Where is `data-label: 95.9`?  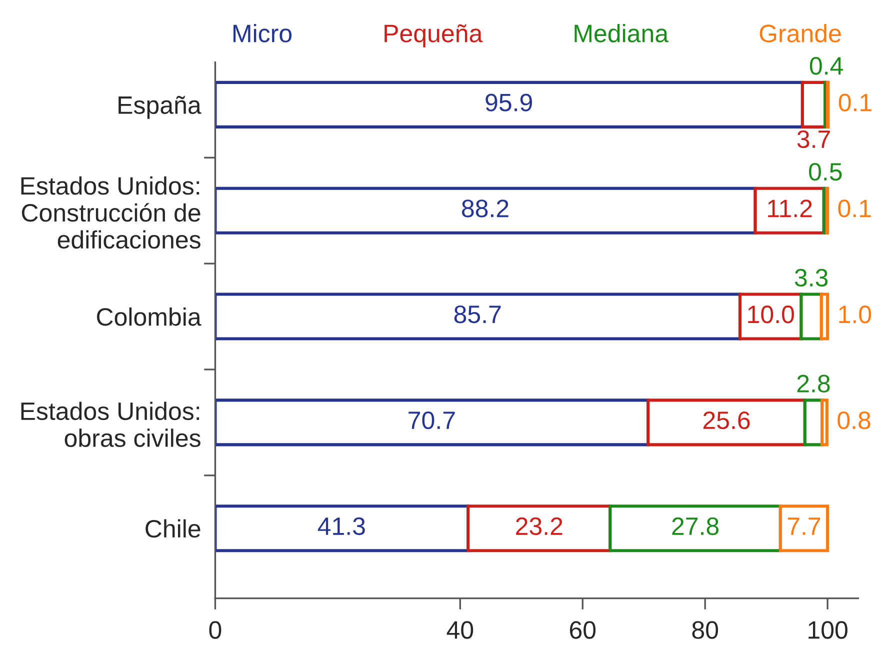 data-label: 95.9 is located at coordinates (509, 103).